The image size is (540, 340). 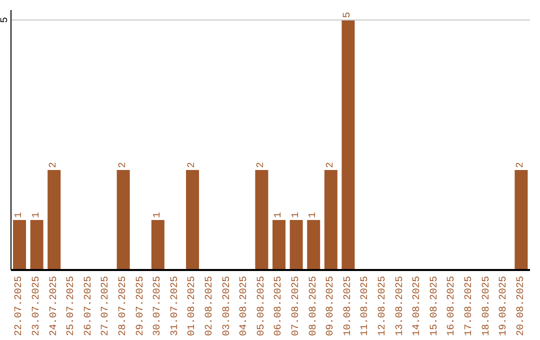 I want to click on x-tick-label: 28.07.2025, so click(x=123, y=306).